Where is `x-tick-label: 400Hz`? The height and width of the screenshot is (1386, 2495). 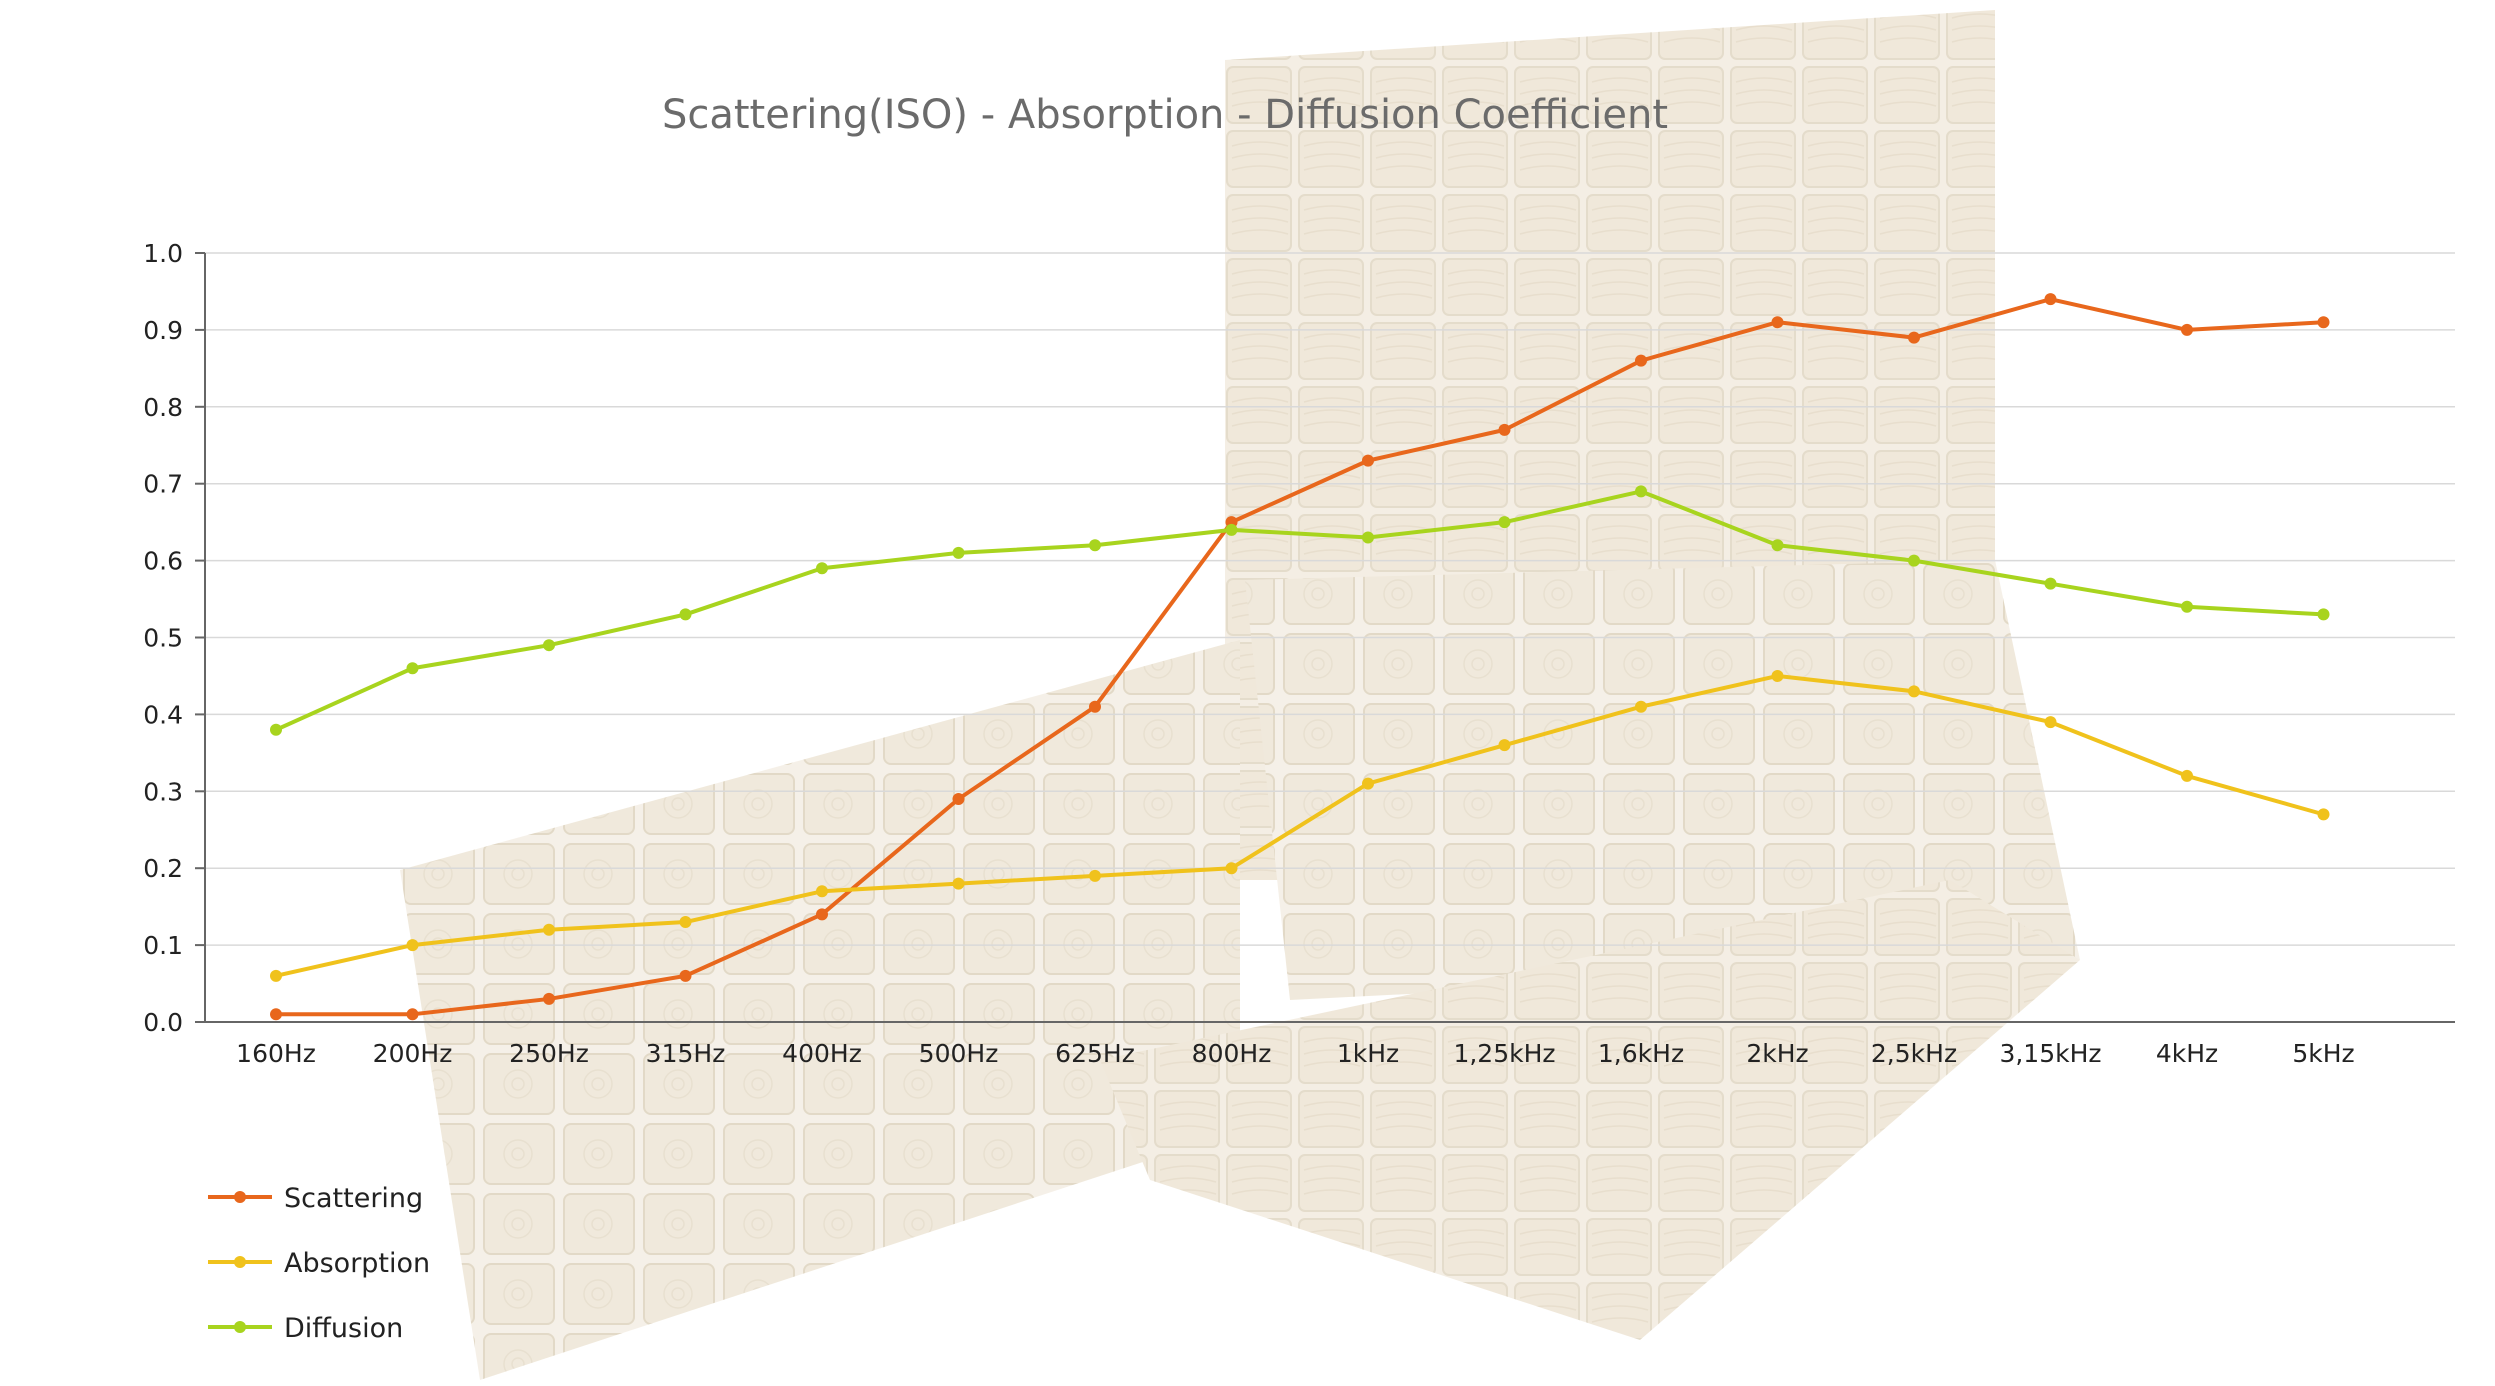
x-tick-label: 400Hz is located at coordinates (822, 1053).